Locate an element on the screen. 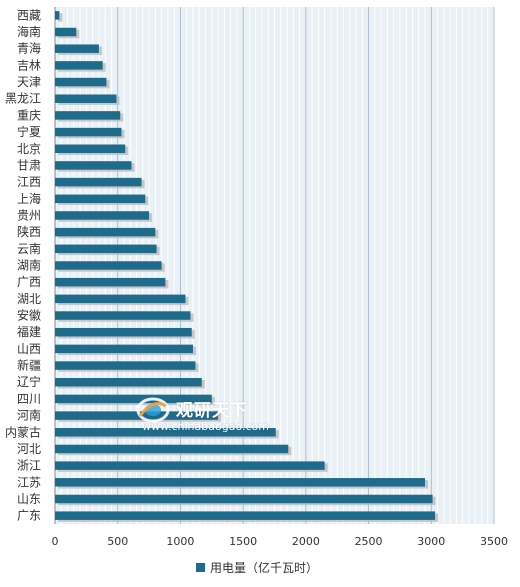 This screenshot has height=587, width=520. category-label: 云南 is located at coordinates (29, 248).